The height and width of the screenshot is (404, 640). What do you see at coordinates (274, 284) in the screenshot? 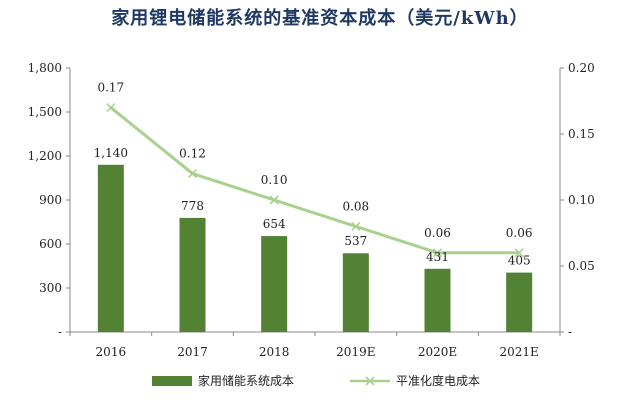
I see `bar-2018` at bounding box center [274, 284].